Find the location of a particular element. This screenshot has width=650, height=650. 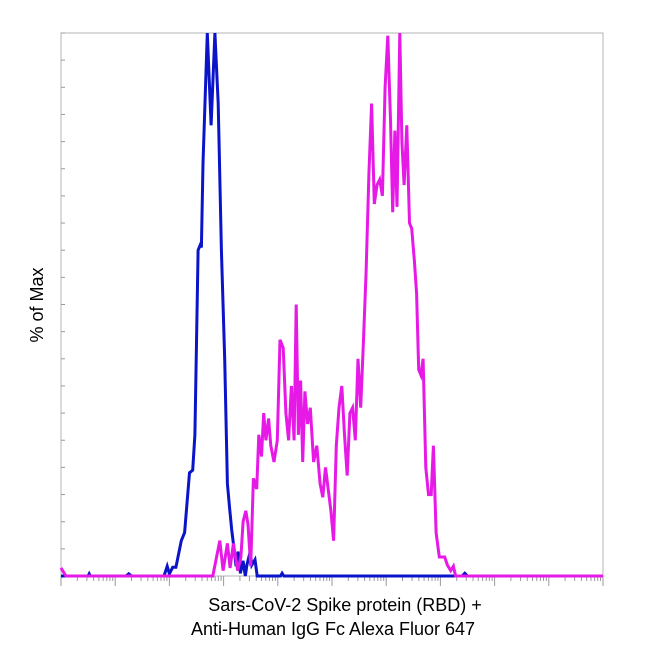

y-axis-label: % of Max is located at coordinates (37, 304).